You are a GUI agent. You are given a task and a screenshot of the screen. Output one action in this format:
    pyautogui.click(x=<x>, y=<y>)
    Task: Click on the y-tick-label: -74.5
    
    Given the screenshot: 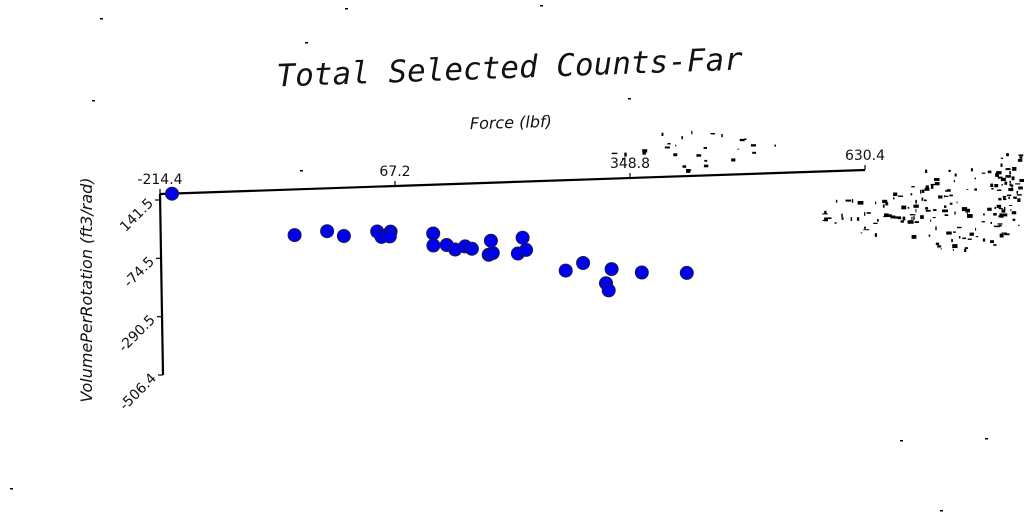 What is the action you would take?
    pyautogui.click(x=139, y=272)
    